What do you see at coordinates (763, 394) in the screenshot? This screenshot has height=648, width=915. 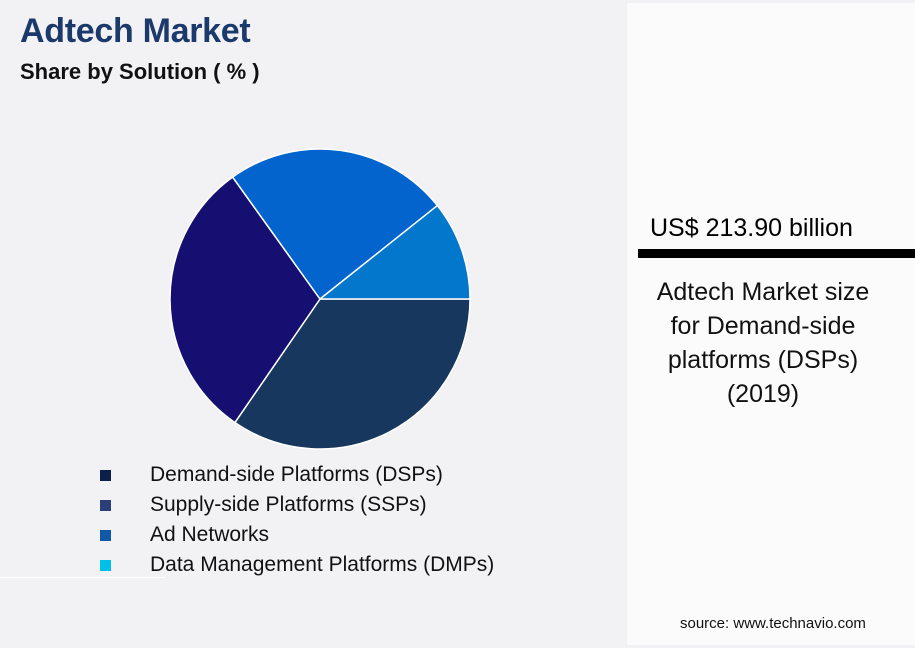 I see `kpi-caption-line: (2019)` at bounding box center [763, 394].